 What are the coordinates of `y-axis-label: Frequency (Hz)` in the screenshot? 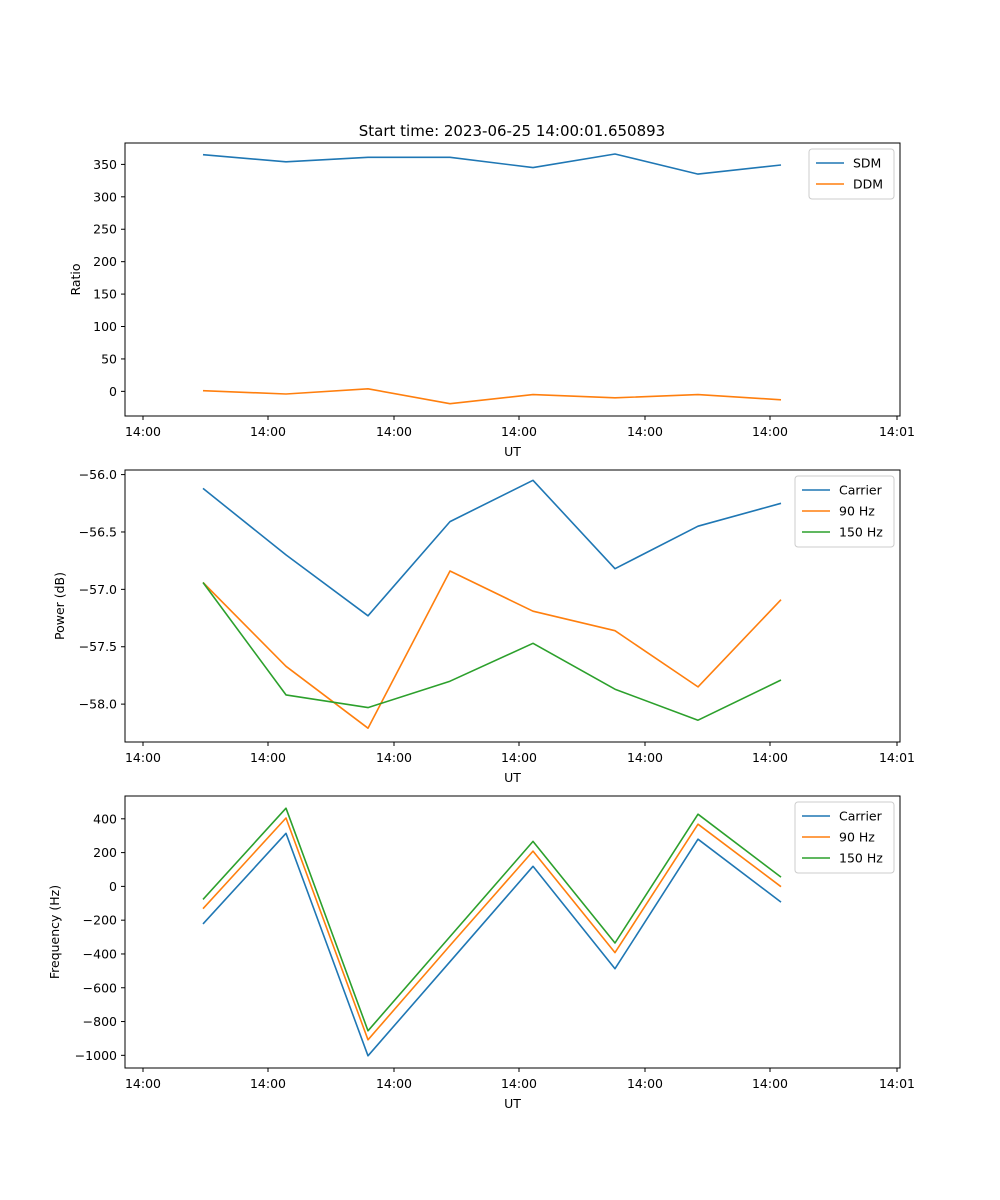 It's located at (54, 932).